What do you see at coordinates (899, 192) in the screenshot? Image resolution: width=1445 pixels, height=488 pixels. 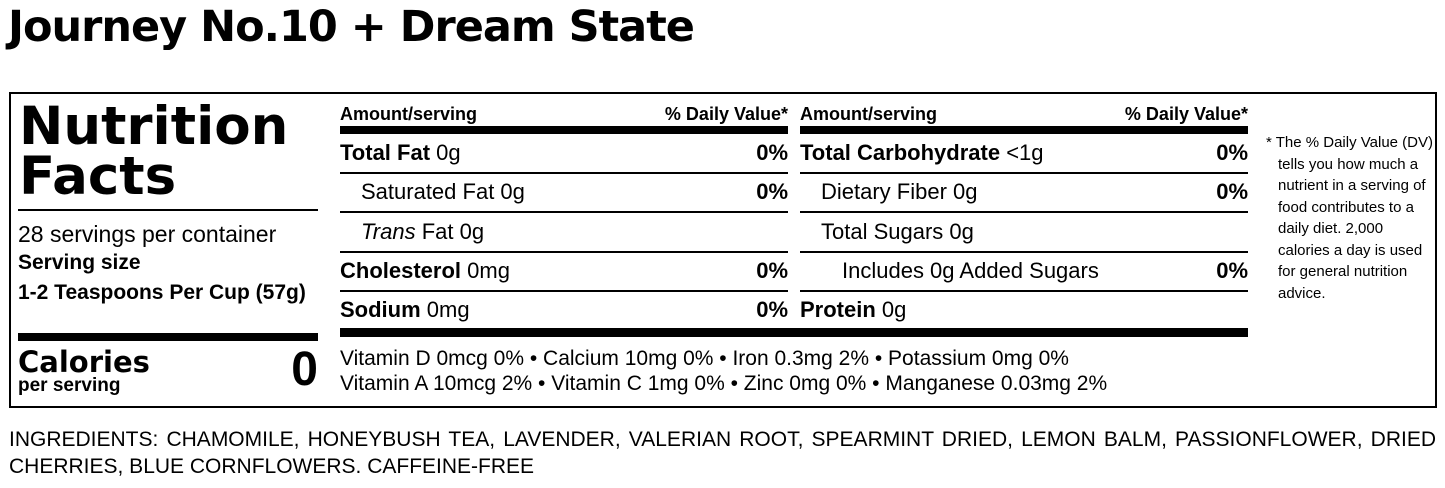 I see `nutrient-name: Dietary Fiber 0g` at bounding box center [899, 192].